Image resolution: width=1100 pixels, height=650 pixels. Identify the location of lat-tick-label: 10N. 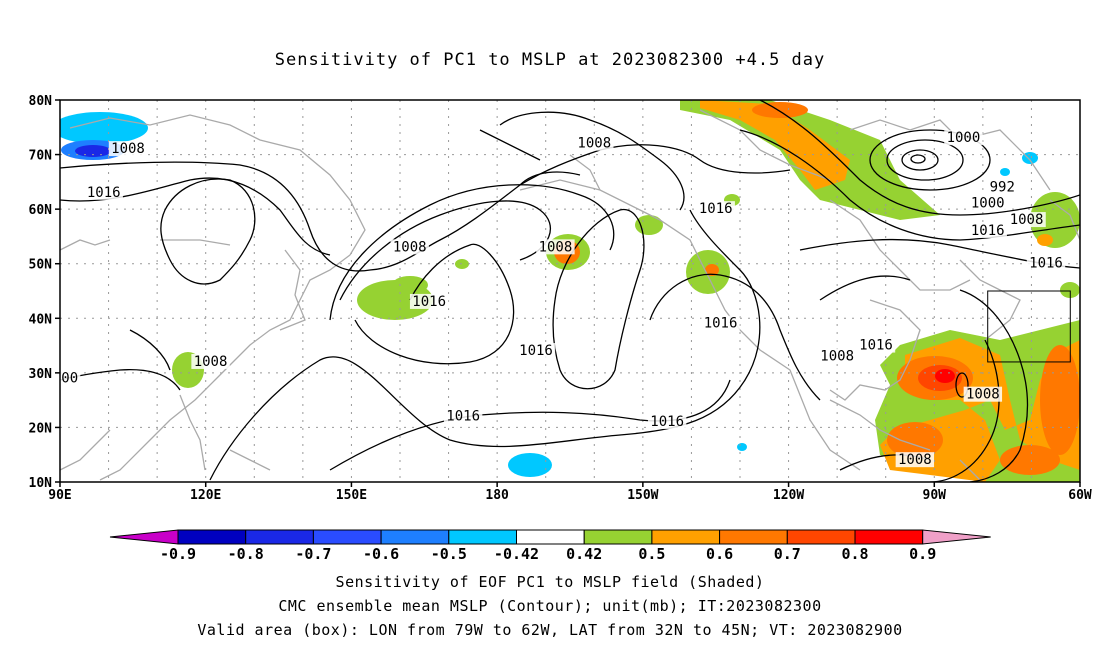
(41, 483).